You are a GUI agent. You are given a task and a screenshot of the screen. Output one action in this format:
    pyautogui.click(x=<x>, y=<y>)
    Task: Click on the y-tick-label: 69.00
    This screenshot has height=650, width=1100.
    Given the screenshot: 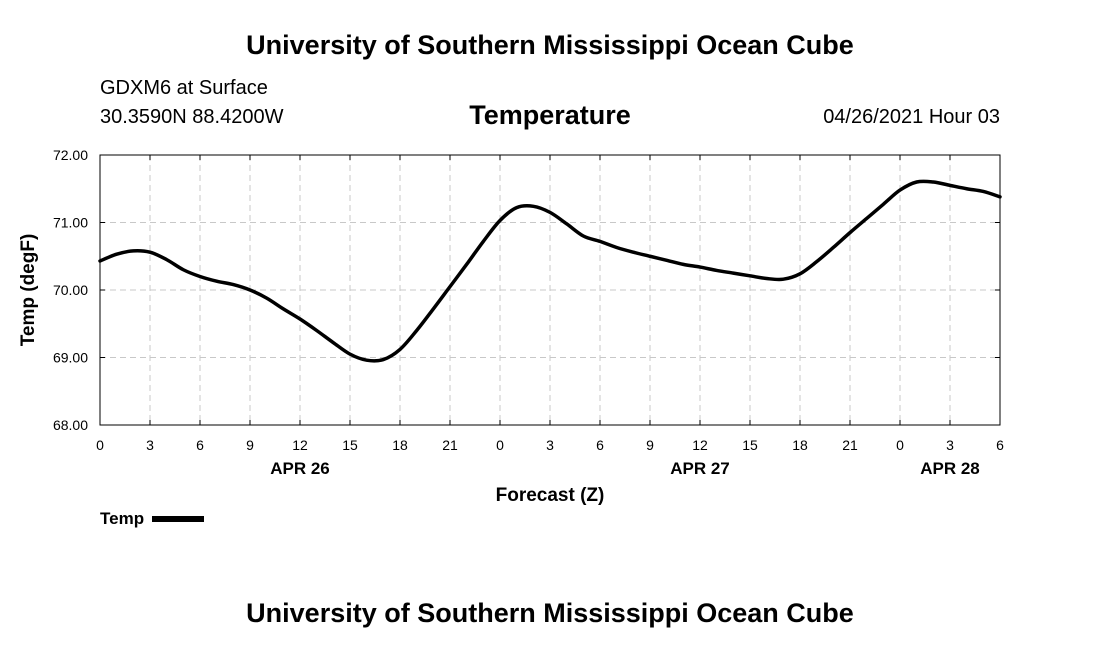 What is the action you would take?
    pyautogui.click(x=70, y=358)
    